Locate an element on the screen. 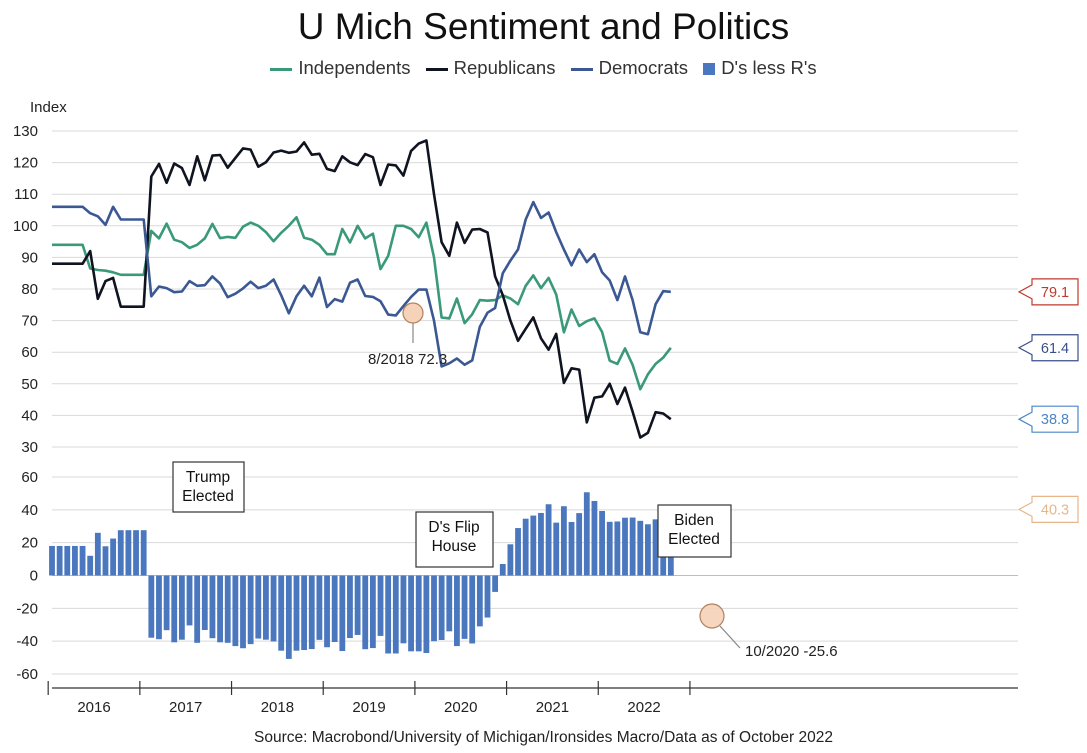 The width and height of the screenshot is (1087, 753). legend-label-difference: D's less R's is located at coordinates (769, 67).